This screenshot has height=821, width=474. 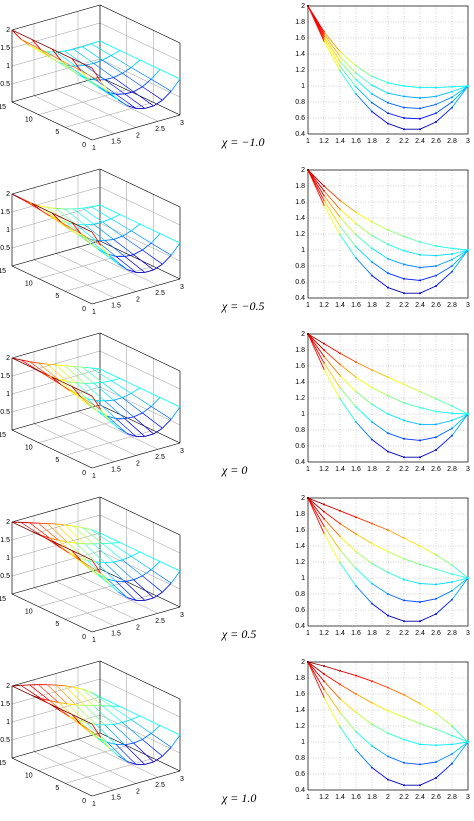 What do you see at coordinates (84, 801) in the screenshot?
I see `depth-tick-label: 0` at bounding box center [84, 801].